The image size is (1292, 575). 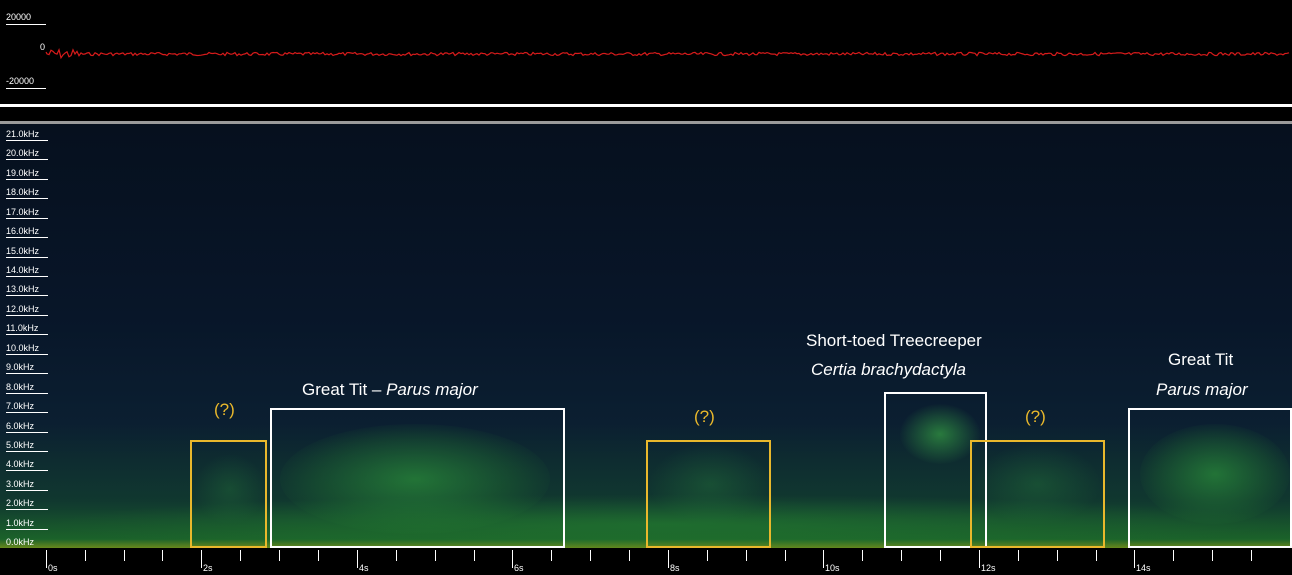 What do you see at coordinates (27, 290) in the screenshot?
I see `freq-label: 13.0kHz` at bounding box center [27, 290].